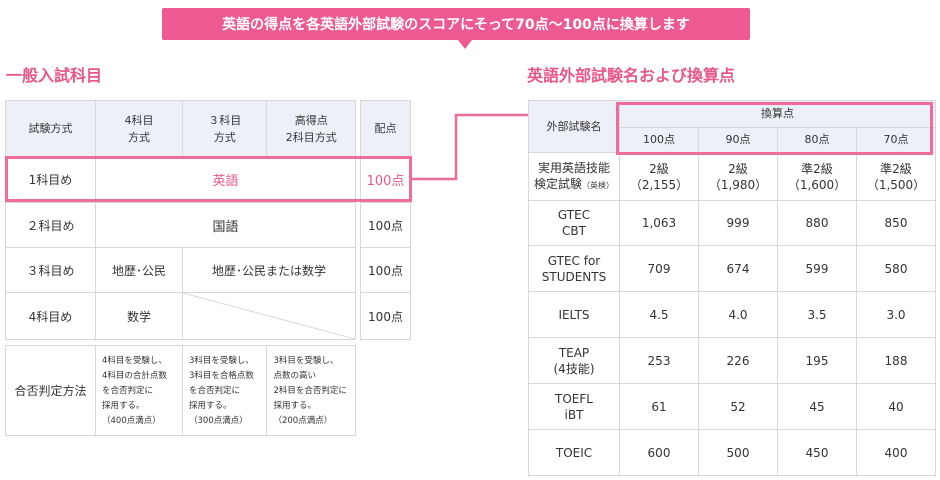  I want to click on left-heading: 一般入試科目, so click(54, 75).